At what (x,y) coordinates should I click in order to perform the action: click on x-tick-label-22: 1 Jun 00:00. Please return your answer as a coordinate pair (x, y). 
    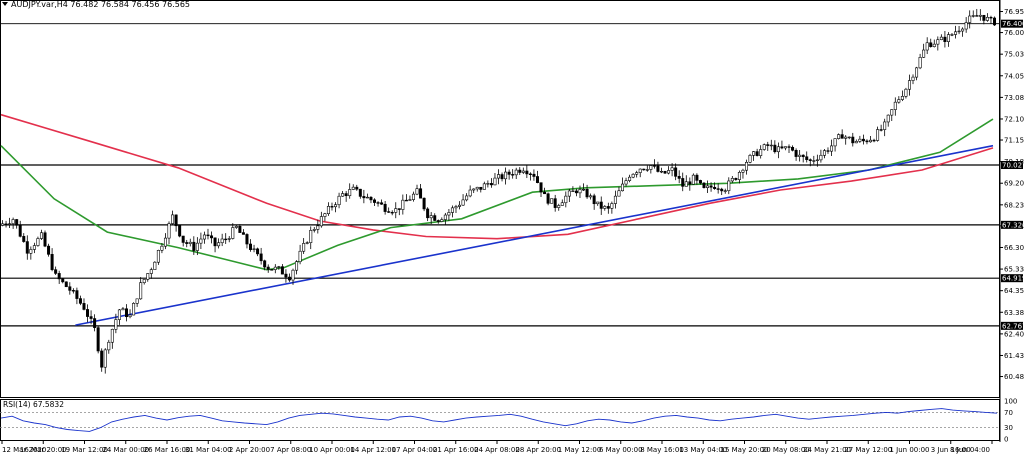
    Looking at the image, I should click on (909, 450).